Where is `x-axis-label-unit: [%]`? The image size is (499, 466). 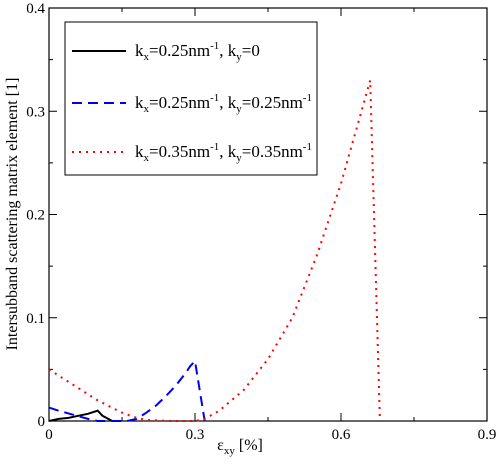 x-axis-label-unit: [%] is located at coordinates (251, 445).